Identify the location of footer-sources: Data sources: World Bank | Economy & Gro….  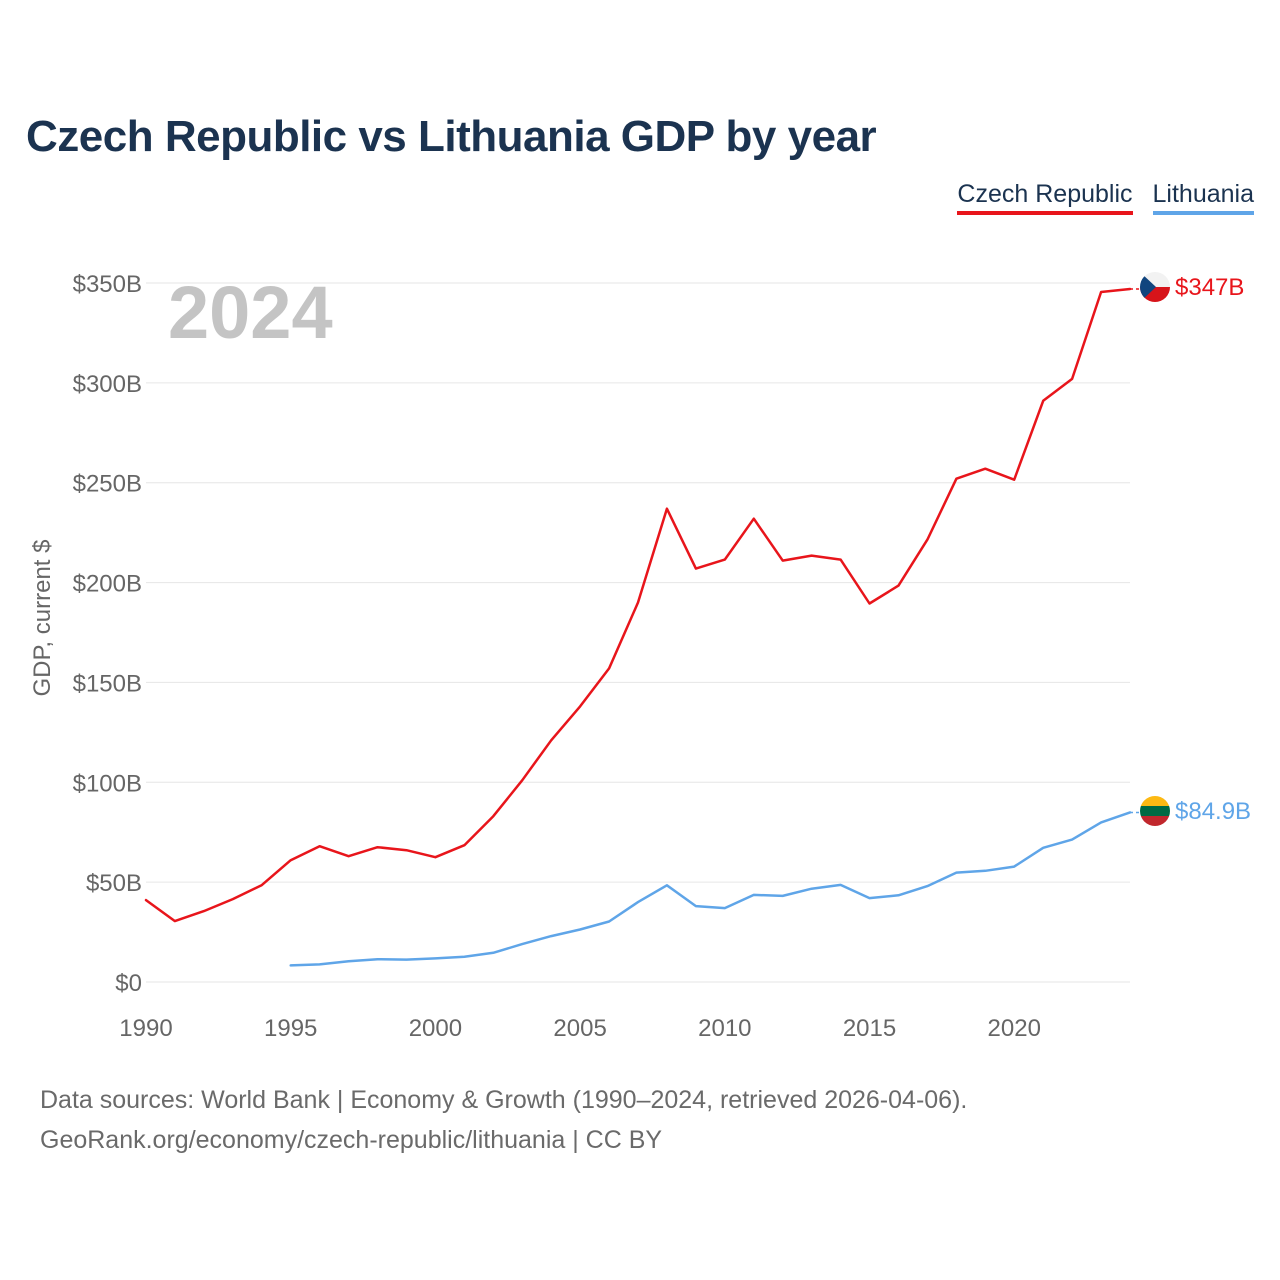
(504, 1100).